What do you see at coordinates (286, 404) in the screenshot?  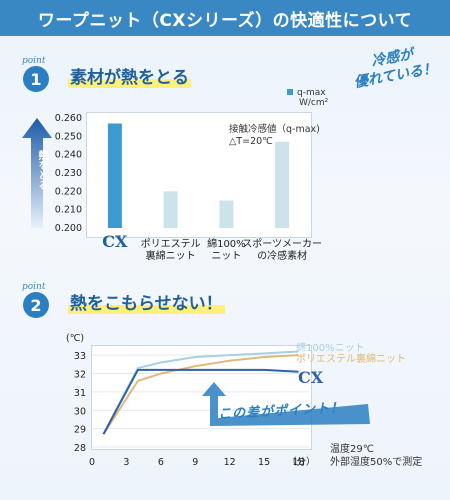 I see `arrow-up-icon` at bounding box center [286, 404].